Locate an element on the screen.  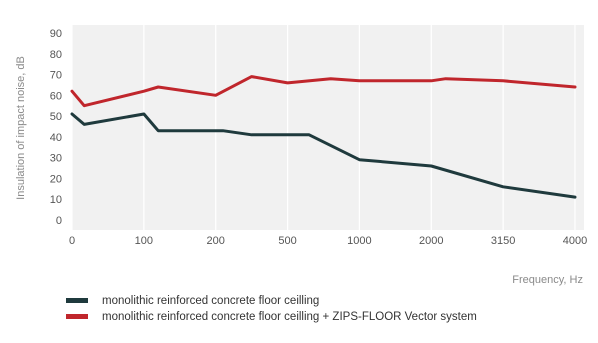
y-tick-label: 90 is located at coordinates (56, 34).